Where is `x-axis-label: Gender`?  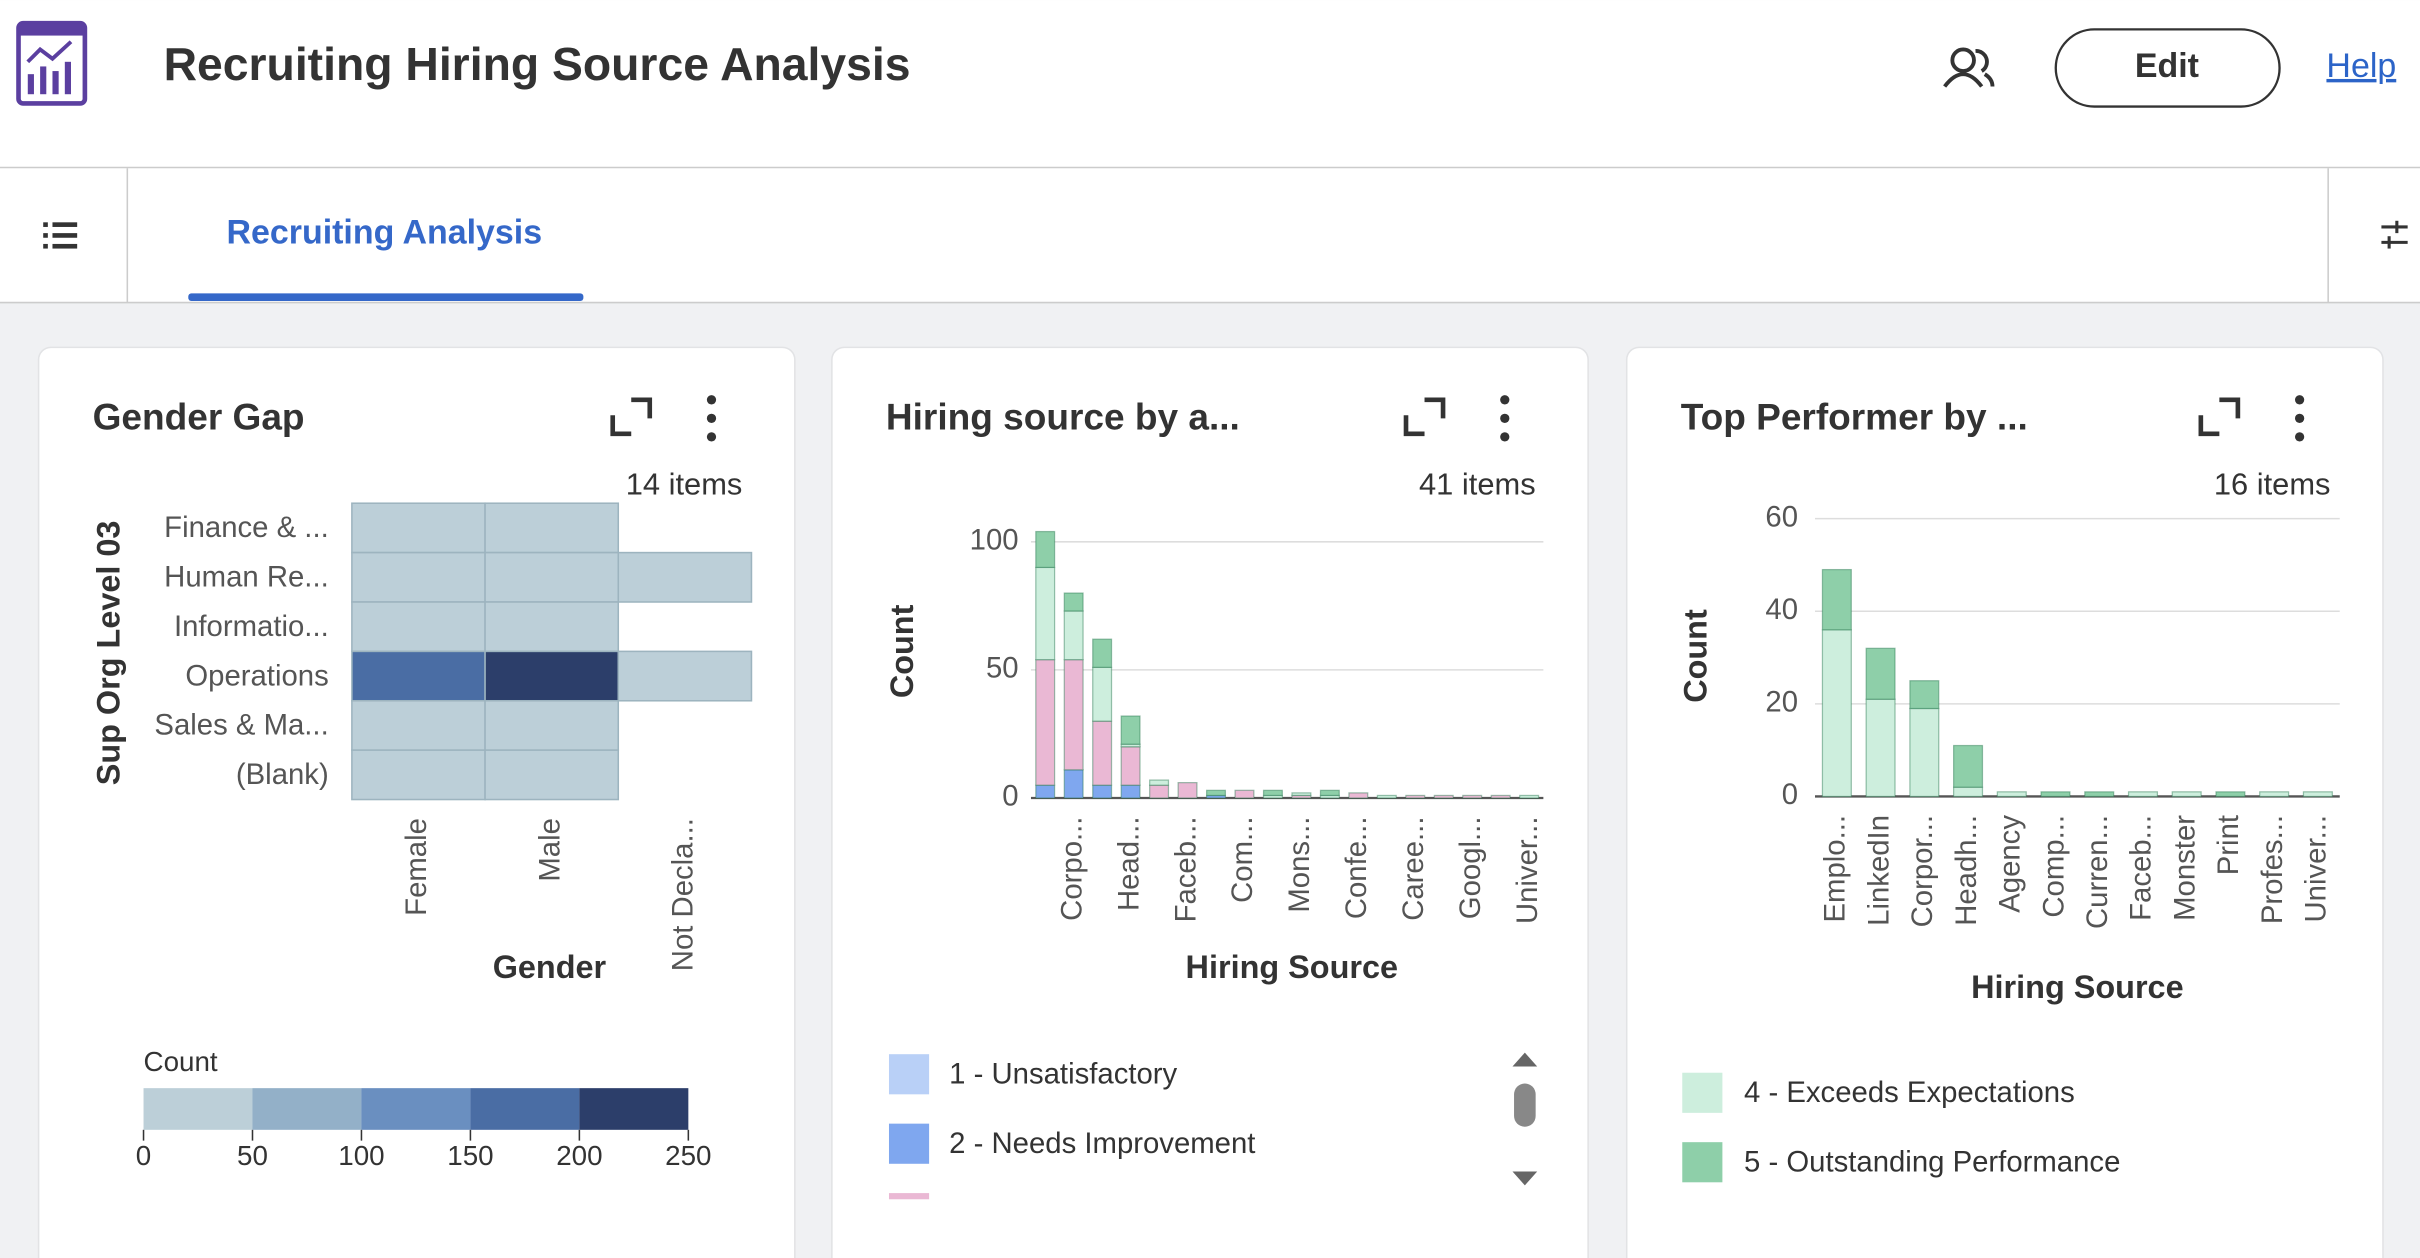
x-axis-label: Gender is located at coordinates (550, 967).